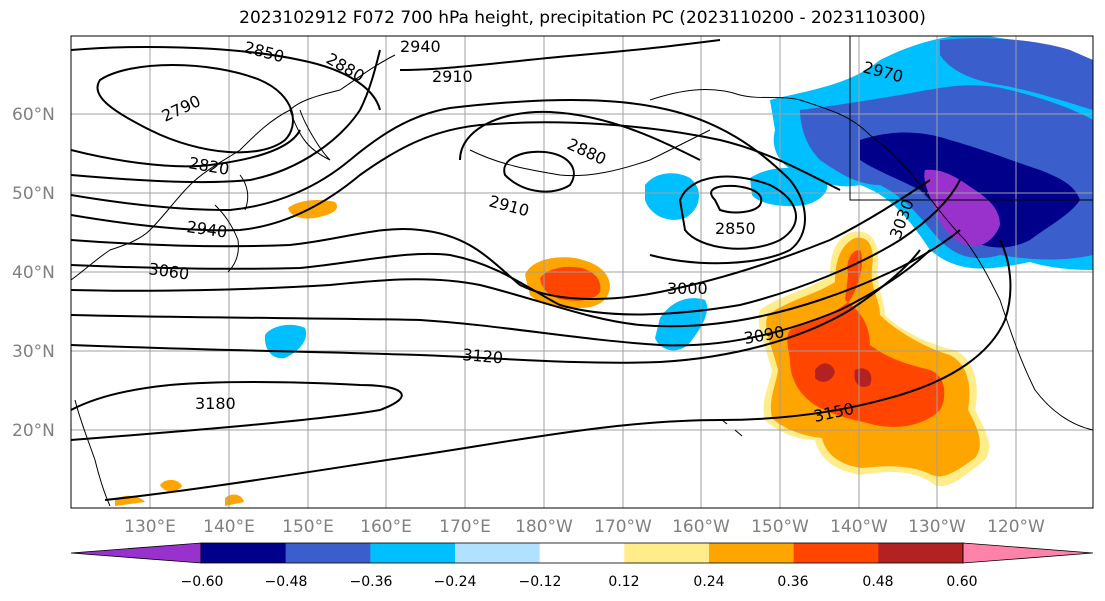  Describe the element at coordinates (687, 288) in the screenshot. I see `contour-label: 3000` at that location.